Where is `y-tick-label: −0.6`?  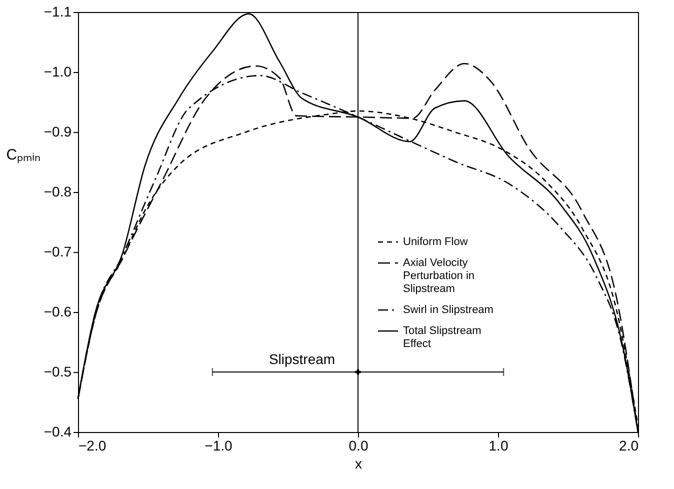 y-tick-label: −0.6 is located at coordinates (58, 312).